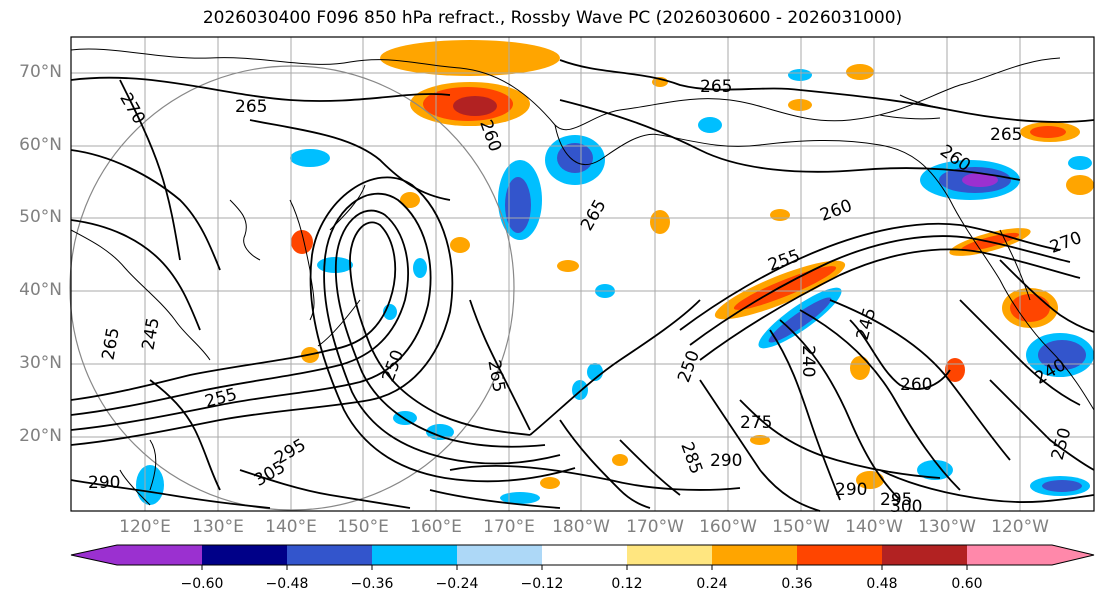 The image size is (1105, 604). I want to click on contour-label: 275, so click(756, 423).